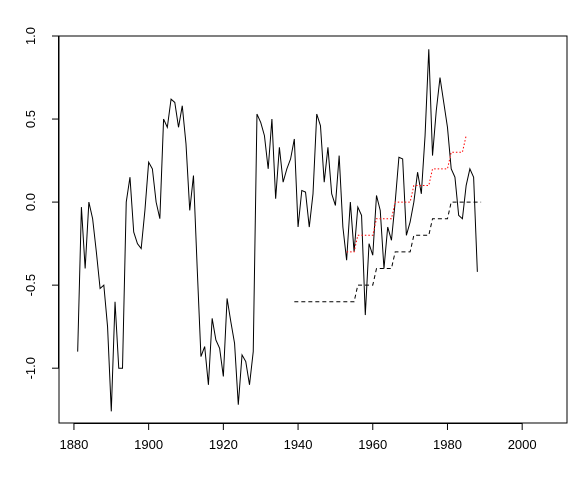  What do you see at coordinates (30, 202) in the screenshot?
I see `y-tick-label: 0.0` at bounding box center [30, 202].